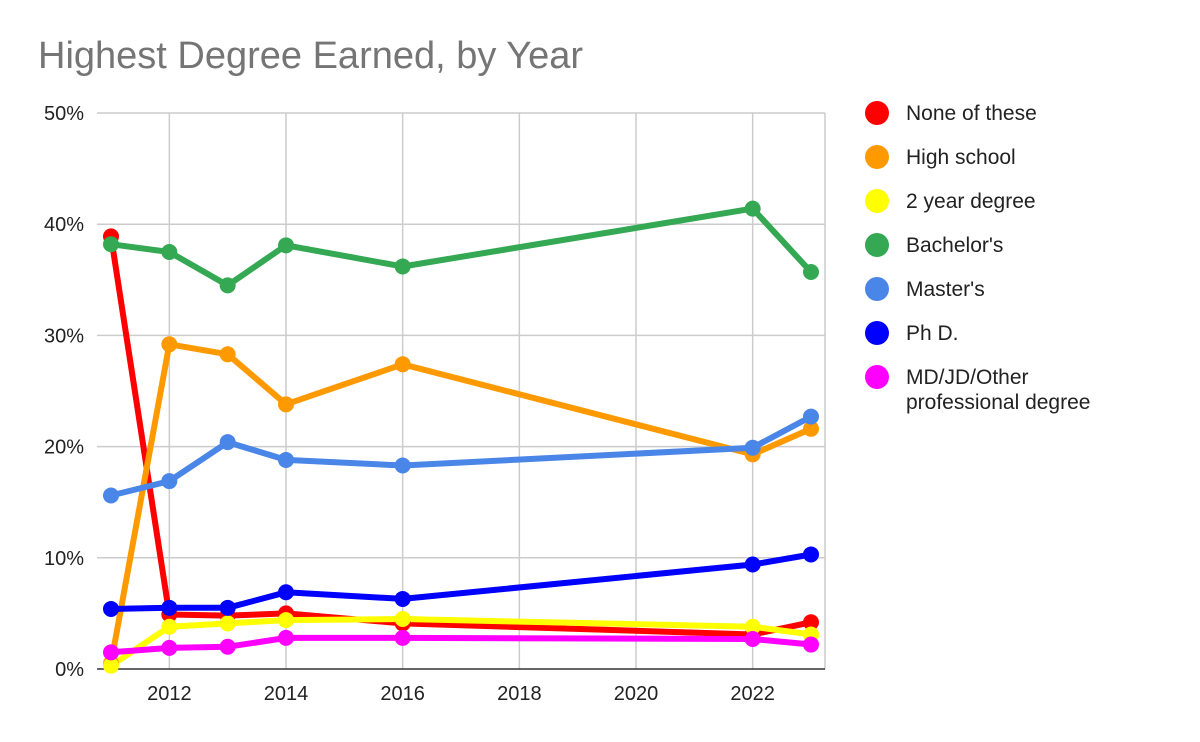  Describe the element at coordinates (998, 390) in the screenshot. I see `legend-label: MD/JD/Other professional degree` at that location.